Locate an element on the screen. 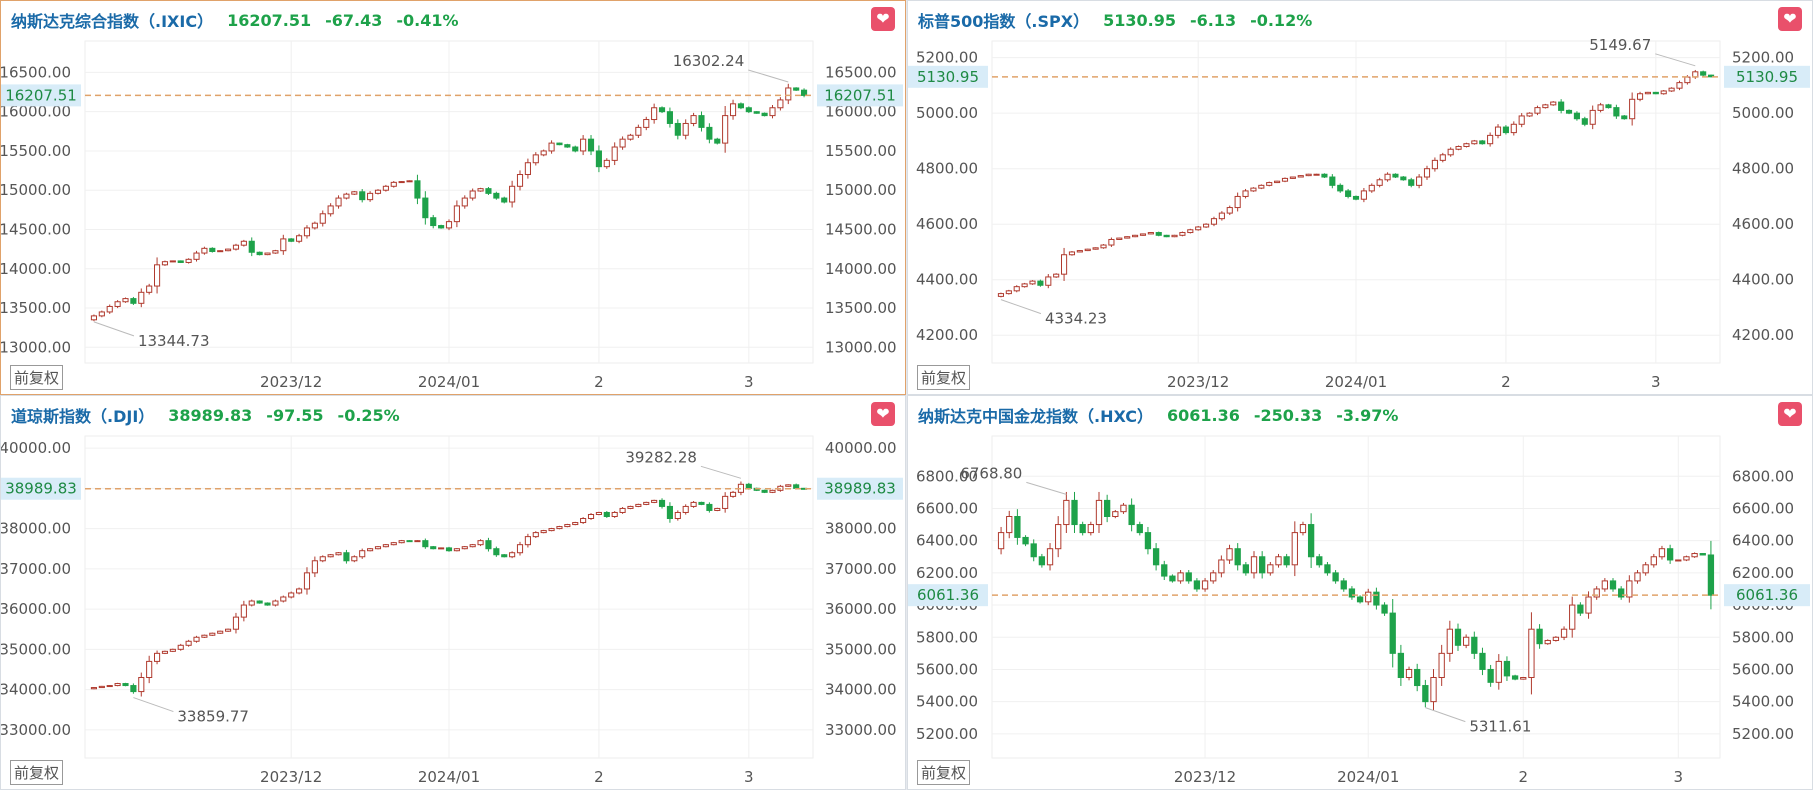  last-price-tag-right: 16207.51 is located at coordinates (860, 95).